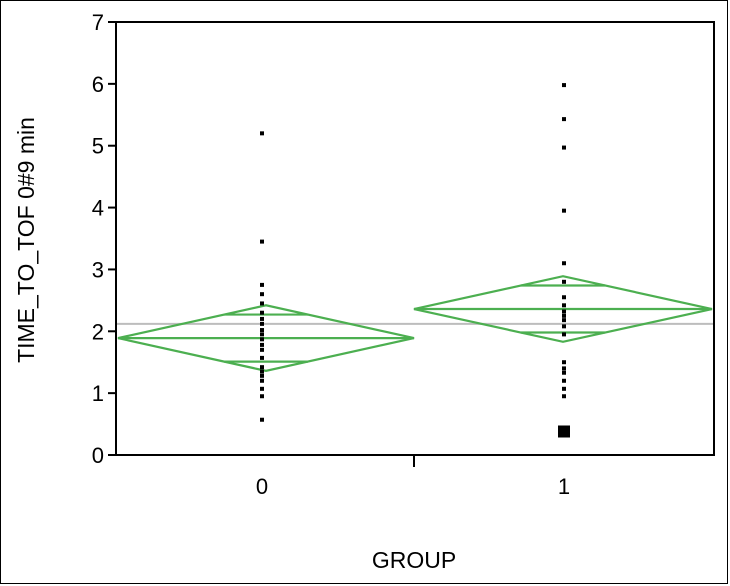 This screenshot has height=586, width=730. What do you see at coordinates (98, 331) in the screenshot?
I see `y-tick-label: 2` at bounding box center [98, 331].